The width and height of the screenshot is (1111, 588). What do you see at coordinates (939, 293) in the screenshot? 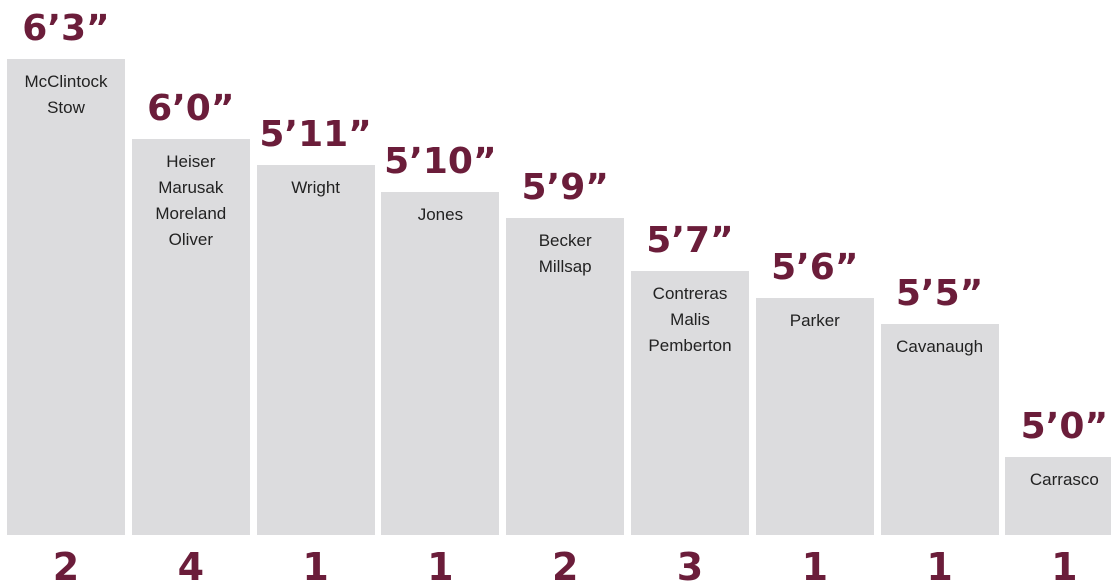
I see `height-label: 5’5”` at bounding box center [939, 293].